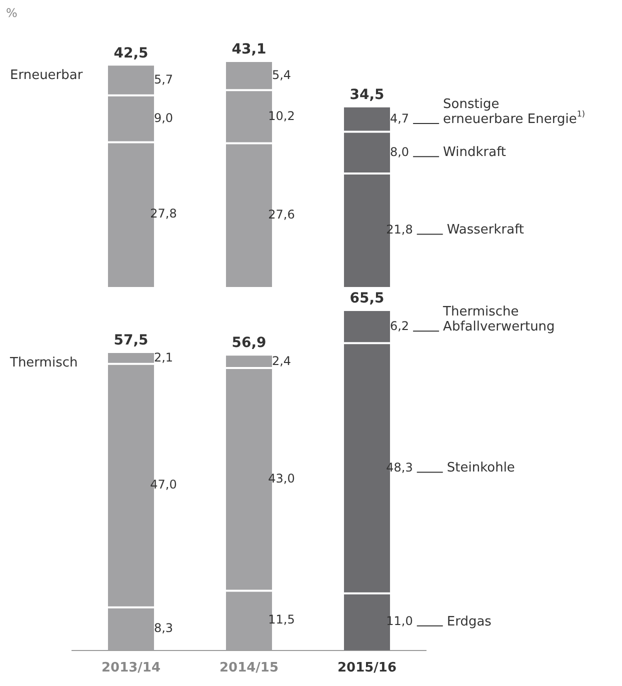 The height and width of the screenshot is (686, 622). I want to click on data-label: 43,0, so click(281, 479).